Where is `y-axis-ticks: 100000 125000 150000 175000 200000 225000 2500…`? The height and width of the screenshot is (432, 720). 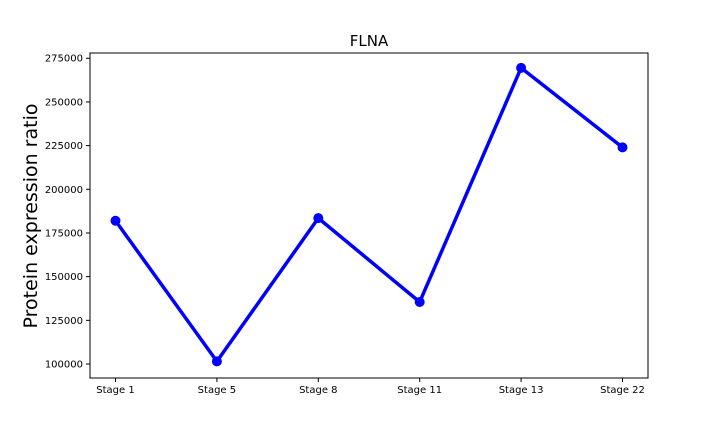 y-axis-ticks: 100000 125000 150000 175000 200000 225000 2500… is located at coordinates (67, 212).